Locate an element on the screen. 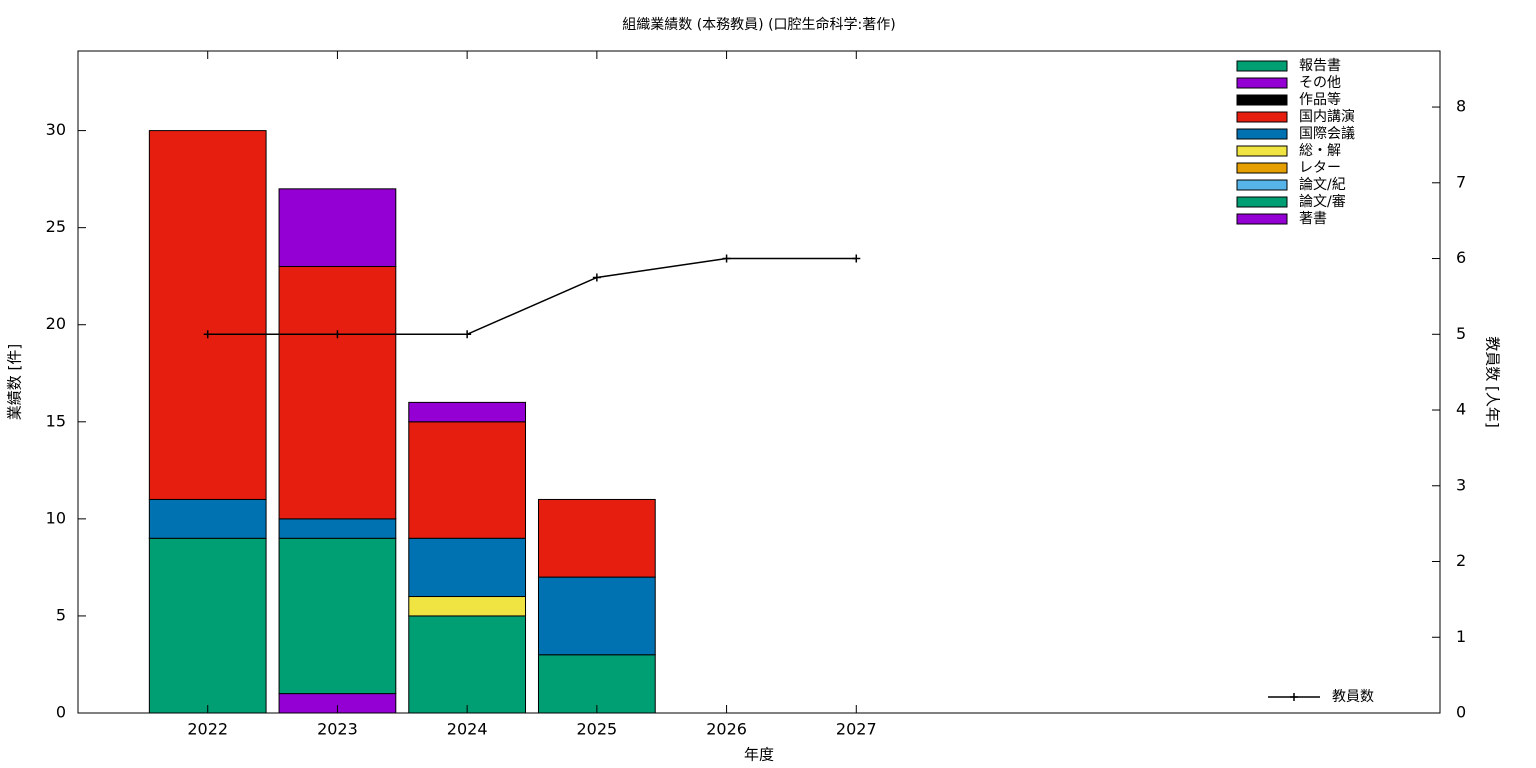  legend-label: その他 is located at coordinates (1320, 83).